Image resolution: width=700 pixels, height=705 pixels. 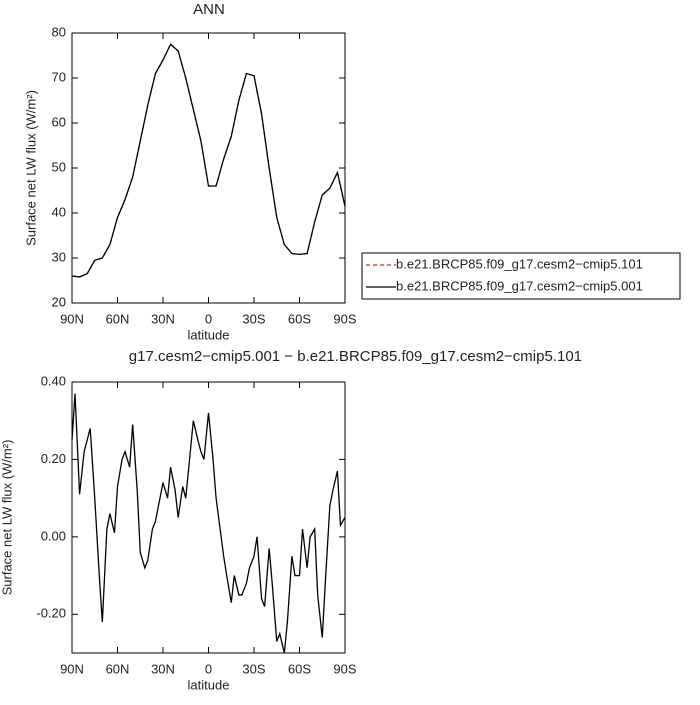 What do you see at coordinates (519, 285) in the screenshot?
I see `legend-label: b.e21.BRCP85.f09_g17.cesm2−cmip5.001` at bounding box center [519, 285].